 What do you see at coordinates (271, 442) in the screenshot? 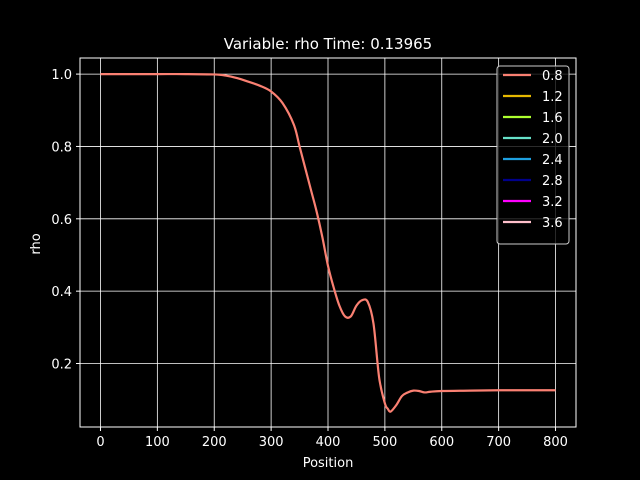
I see `x-tick-label: 300` at bounding box center [271, 442].